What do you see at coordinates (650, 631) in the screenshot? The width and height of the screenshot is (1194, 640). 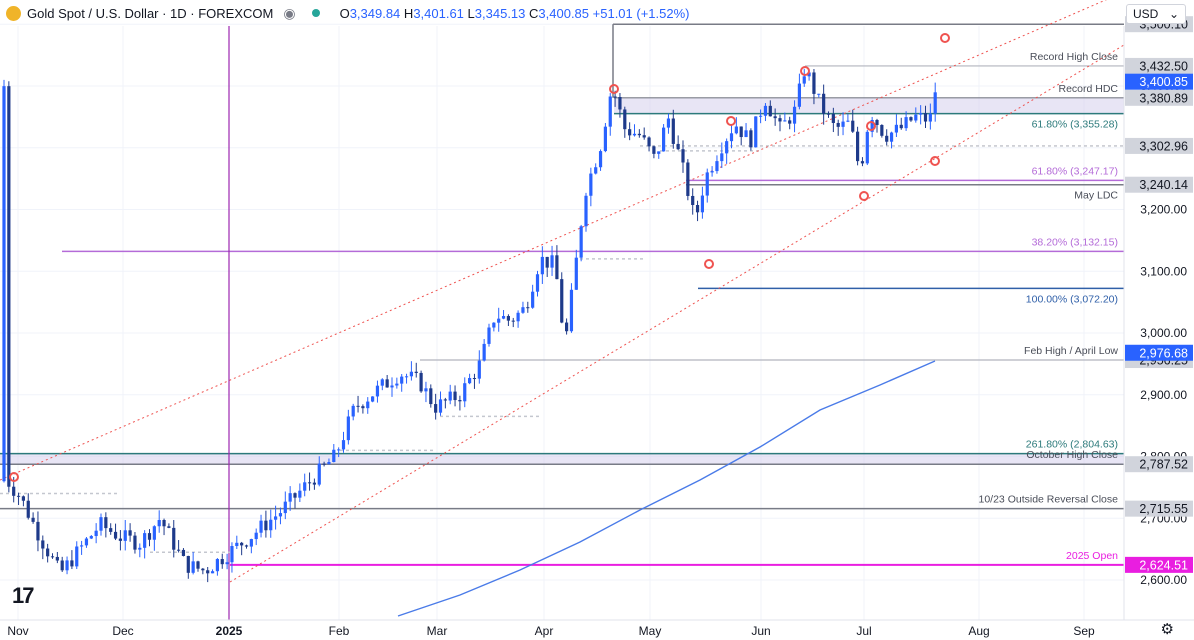 I see `time-tick-label: May` at bounding box center [650, 631].